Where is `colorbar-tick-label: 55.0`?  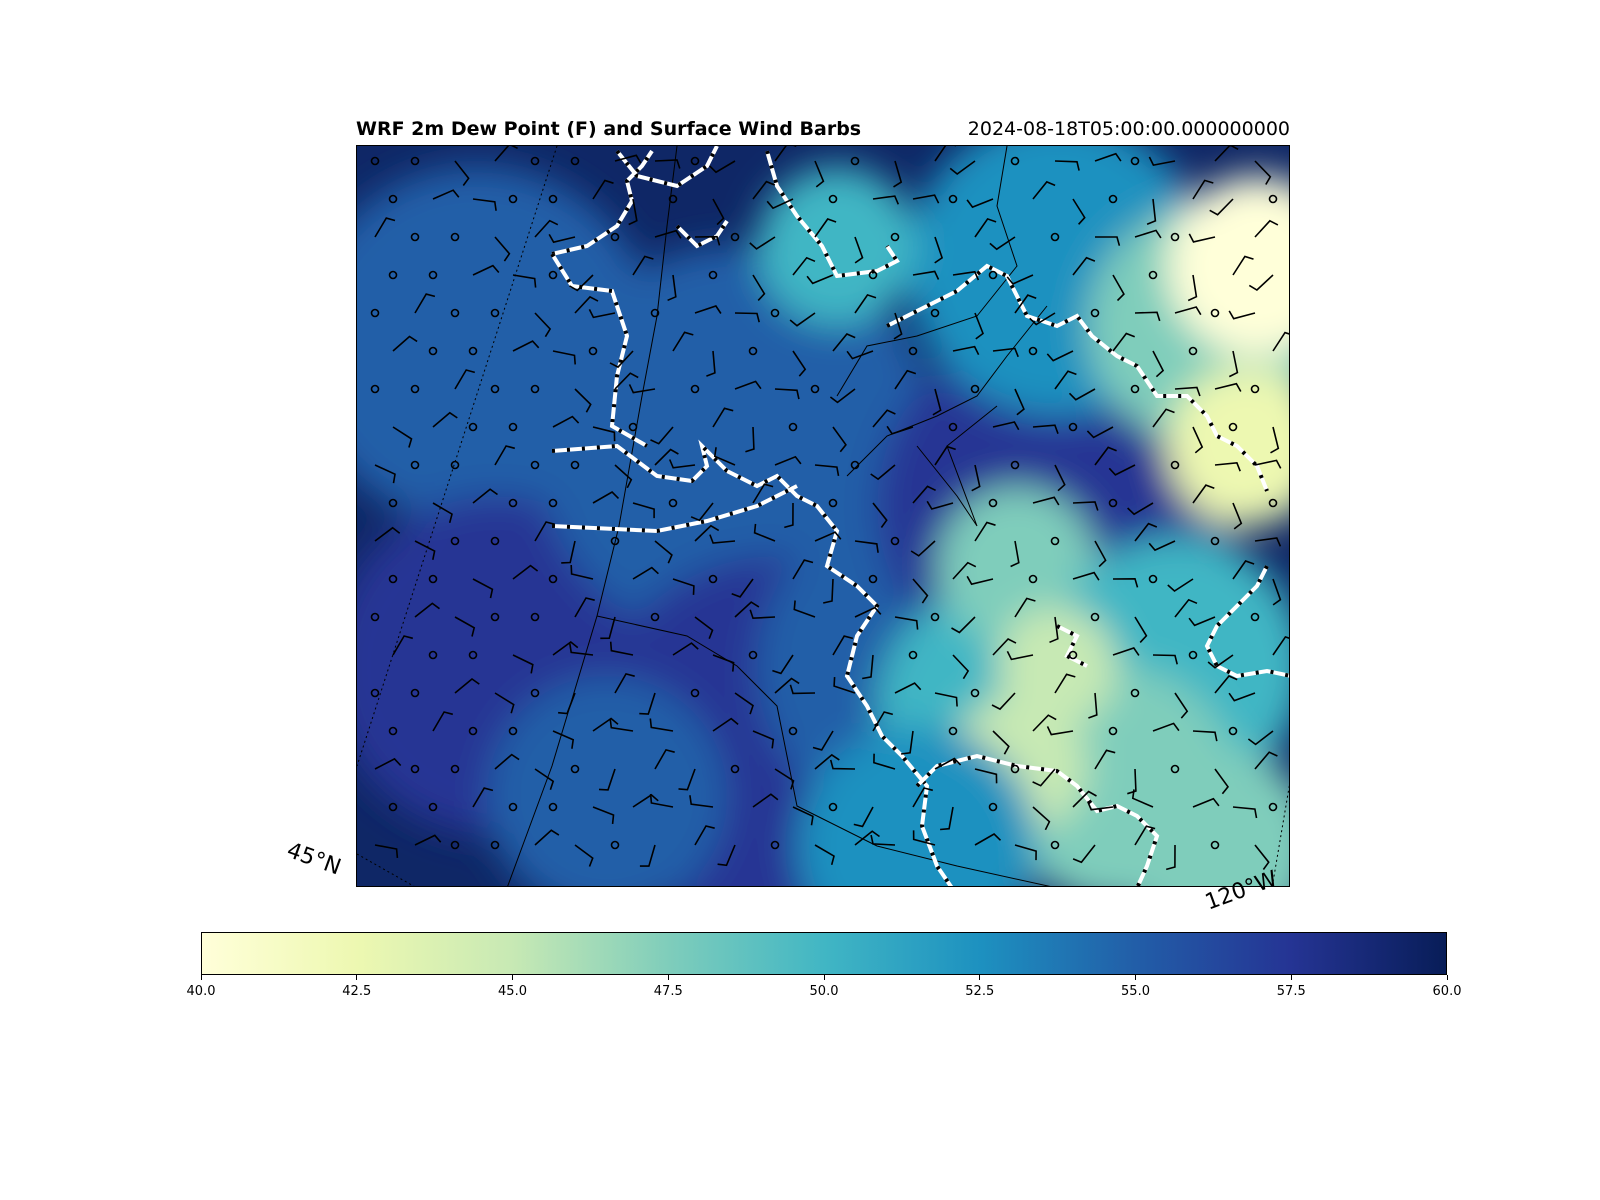
colorbar-tick-label: 55.0 is located at coordinates (1135, 991).